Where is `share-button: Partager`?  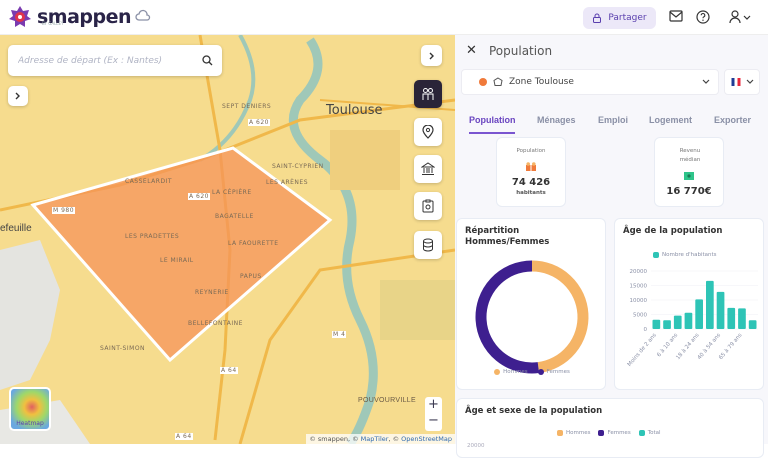 share-button: Partager is located at coordinates (619, 18).